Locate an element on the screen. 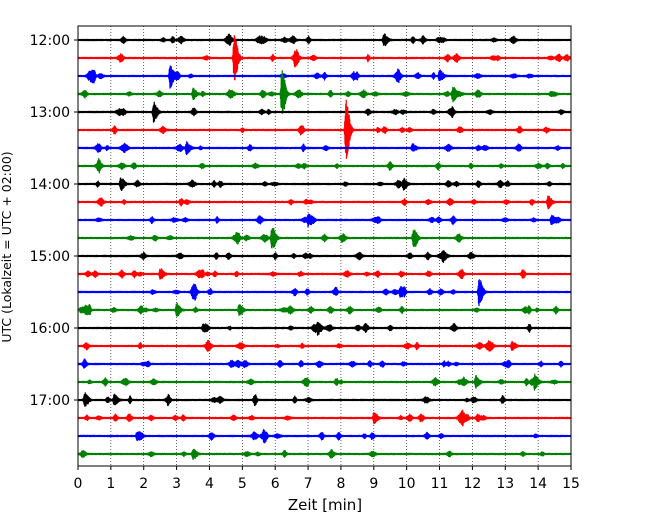 The height and width of the screenshot is (520, 650). y-tick-label-5: 17:00 is located at coordinates (50, 401).